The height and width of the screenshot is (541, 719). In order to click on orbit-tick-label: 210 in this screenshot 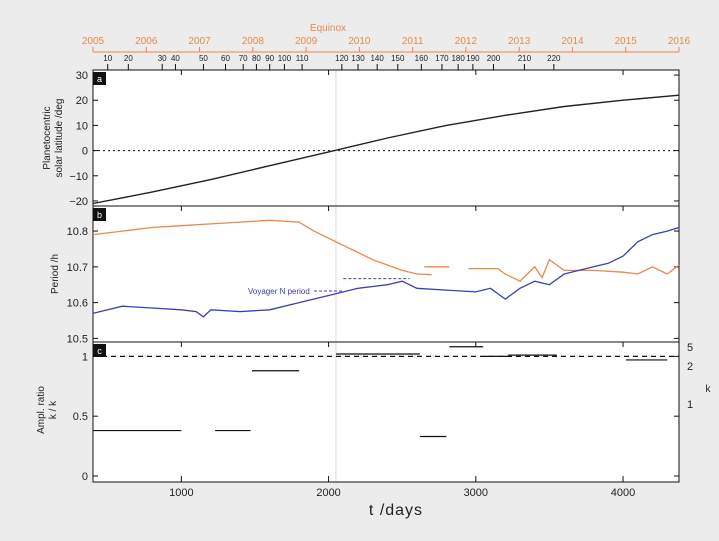, I will do `click(525, 58)`.